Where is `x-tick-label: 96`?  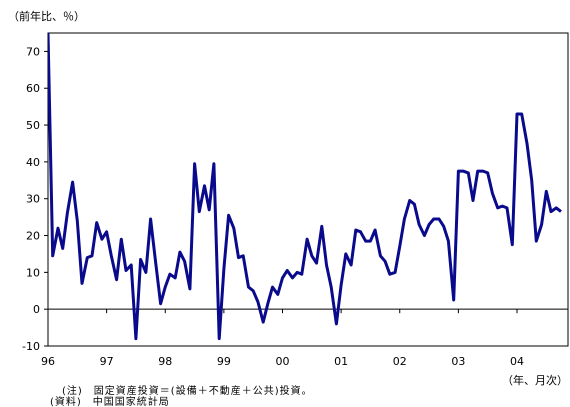 x-tick-label: 96 is located at coordinates (48, 361).